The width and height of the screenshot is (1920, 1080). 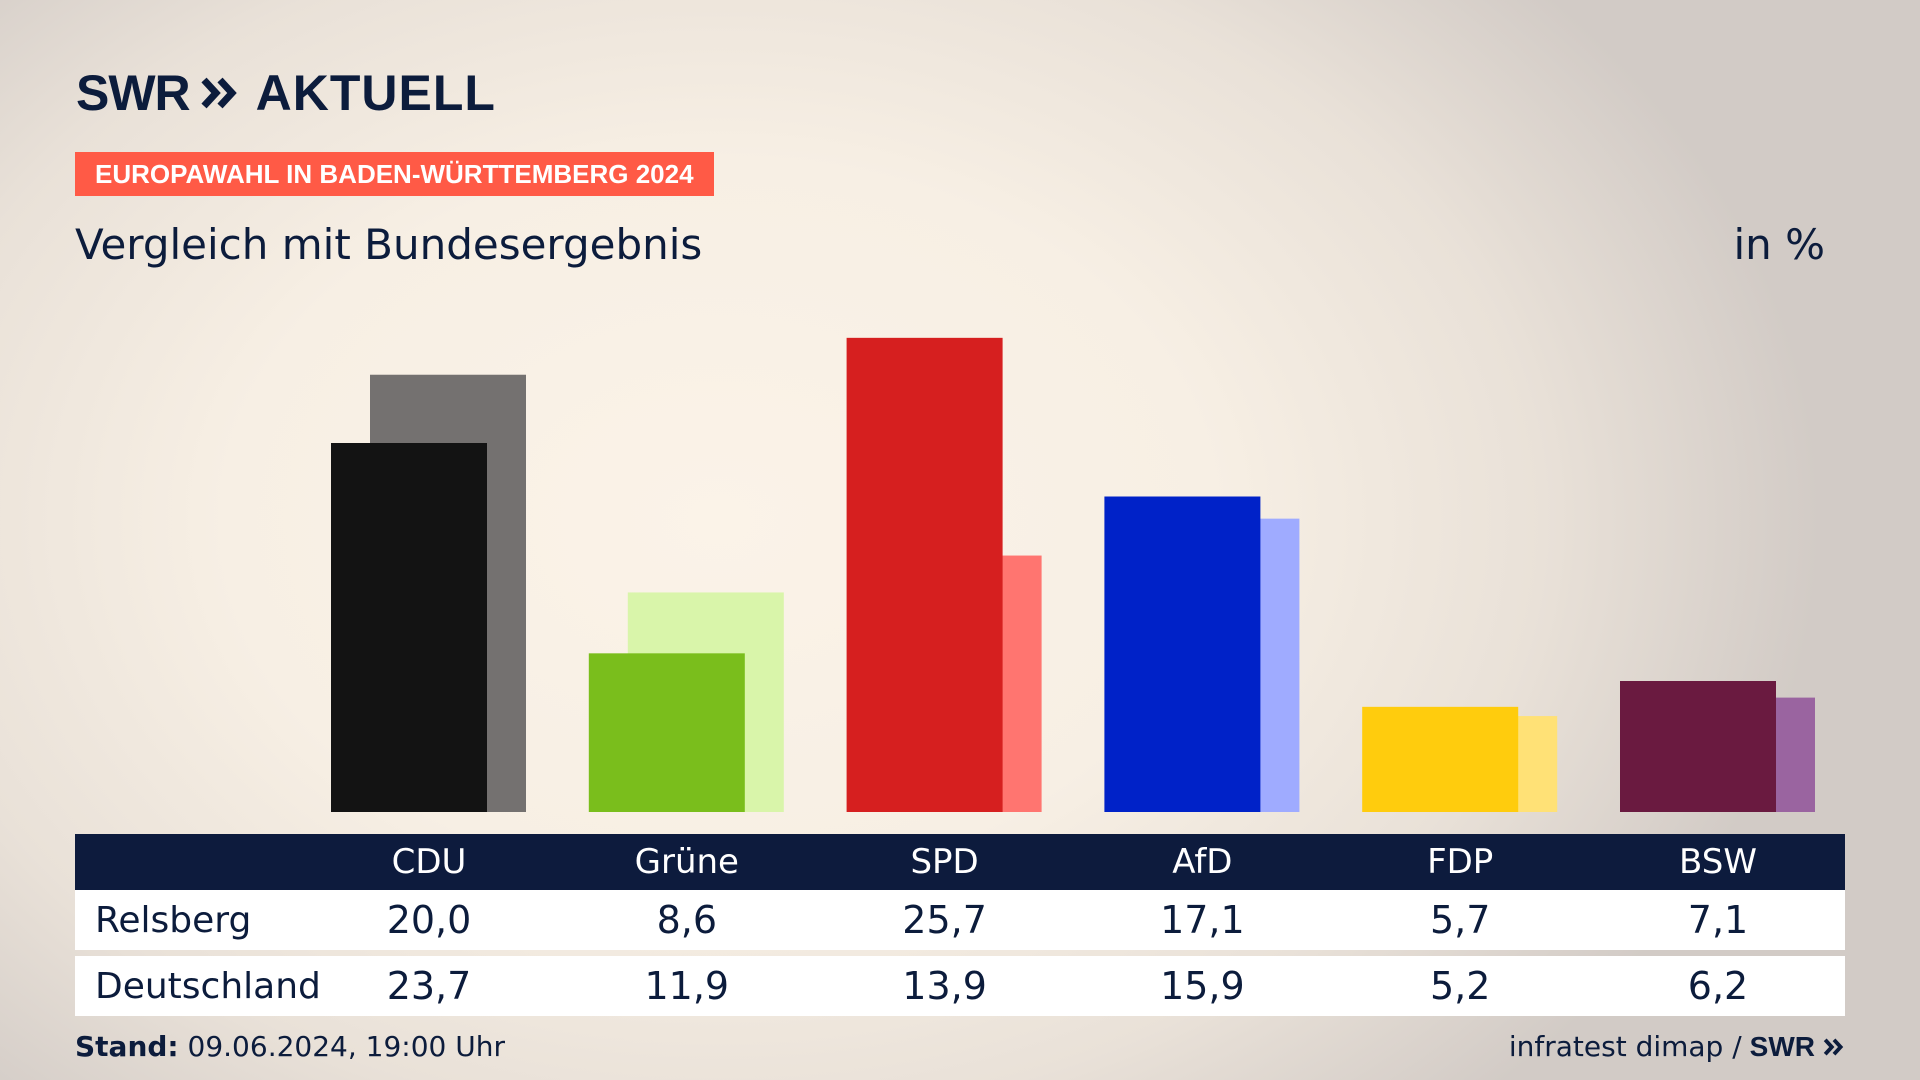 I want to click on bar-relsberg-cdu, so click(x=409, y=627).